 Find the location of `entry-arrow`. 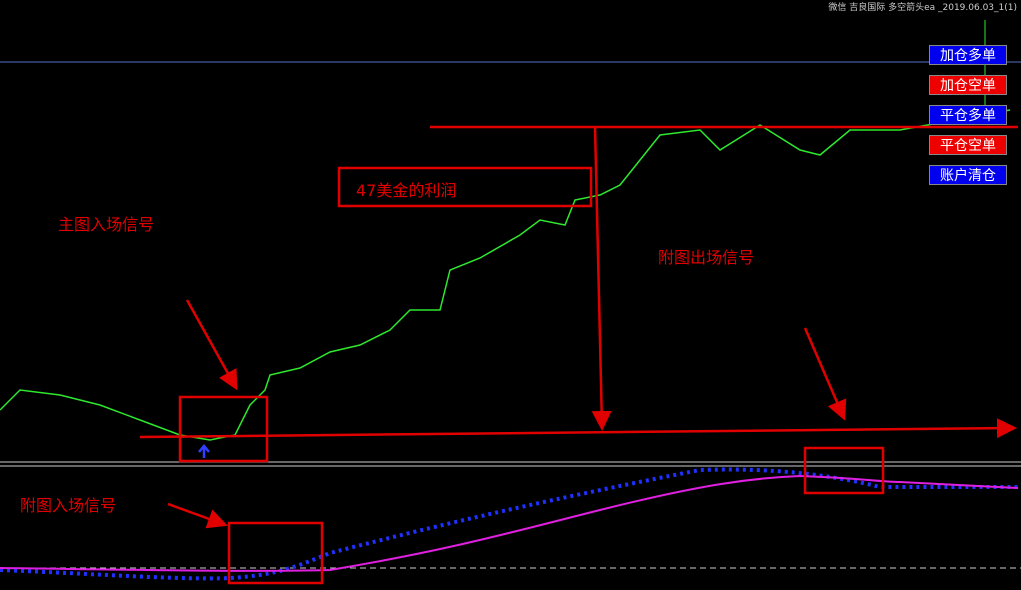

entry-arrow is located at coordinates (204, 451).